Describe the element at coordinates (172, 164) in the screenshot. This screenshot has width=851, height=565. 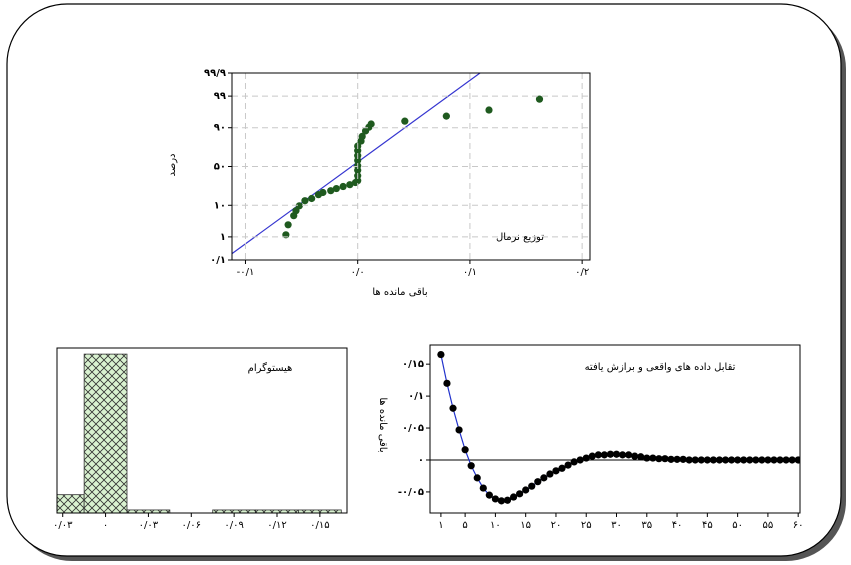
I see `y-axis-label: درصد` at that location.